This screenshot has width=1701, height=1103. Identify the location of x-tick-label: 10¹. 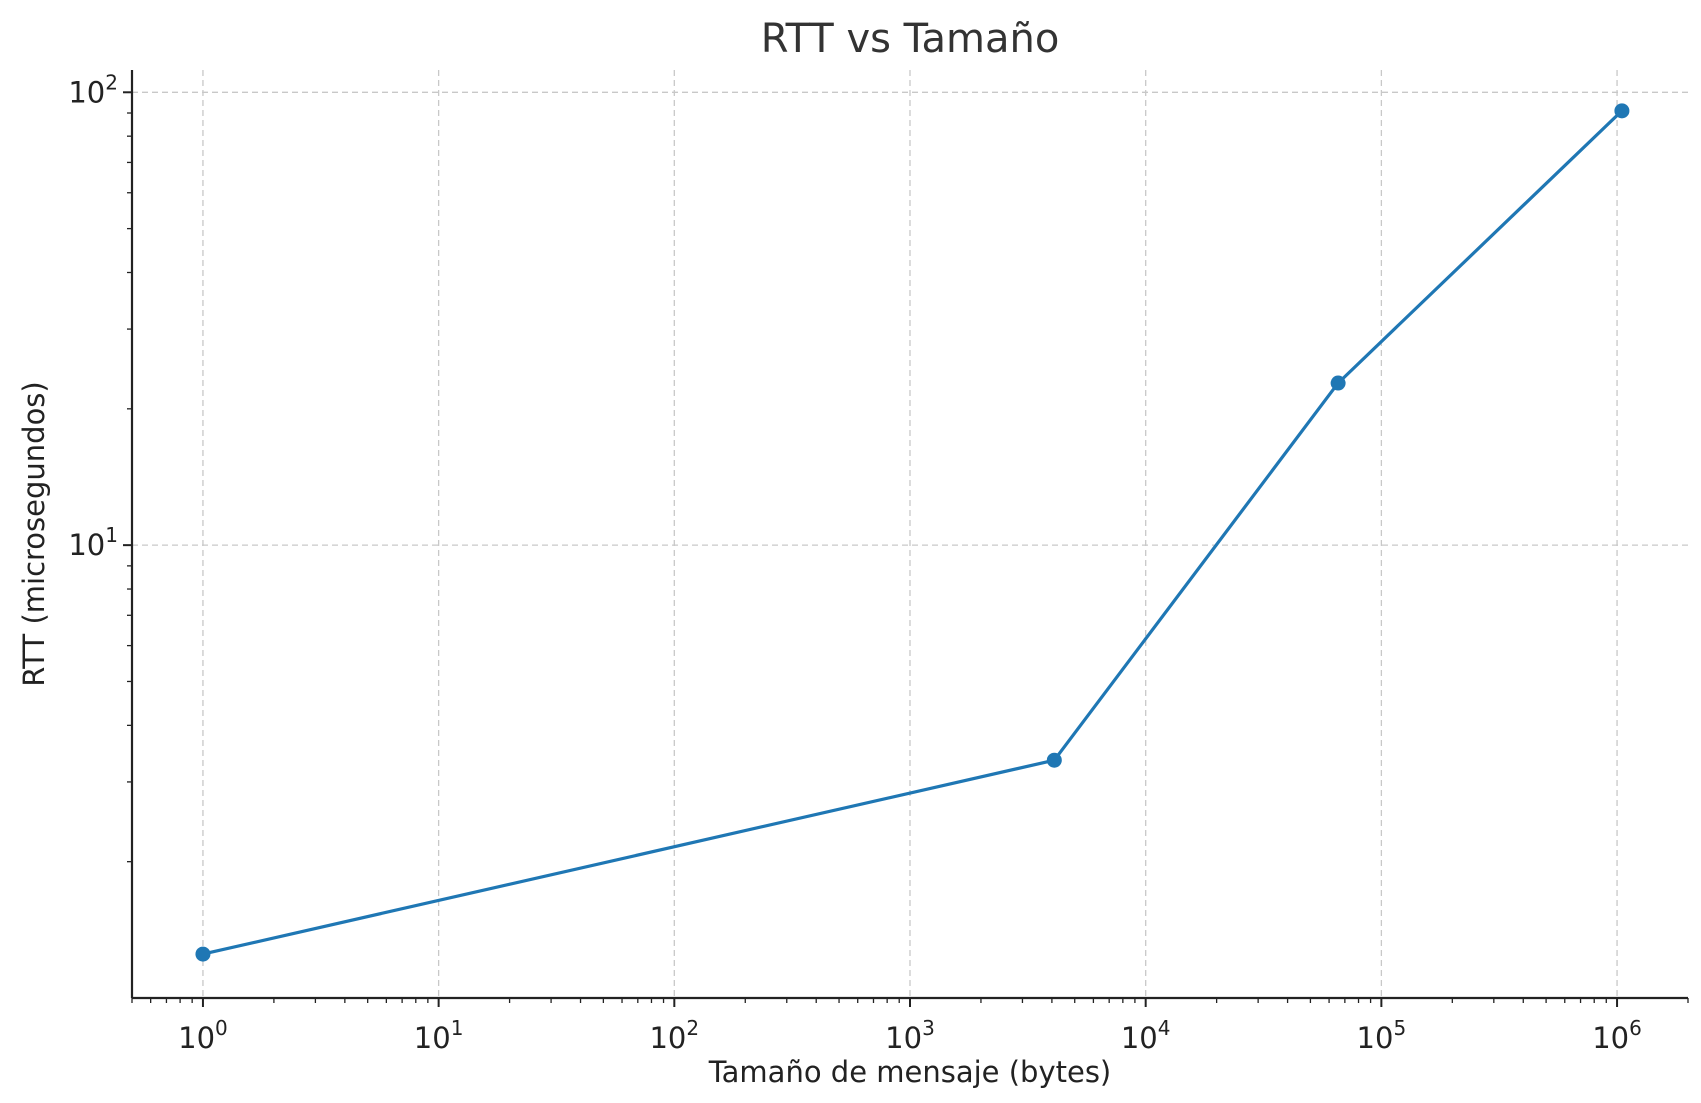
(439, 1035).